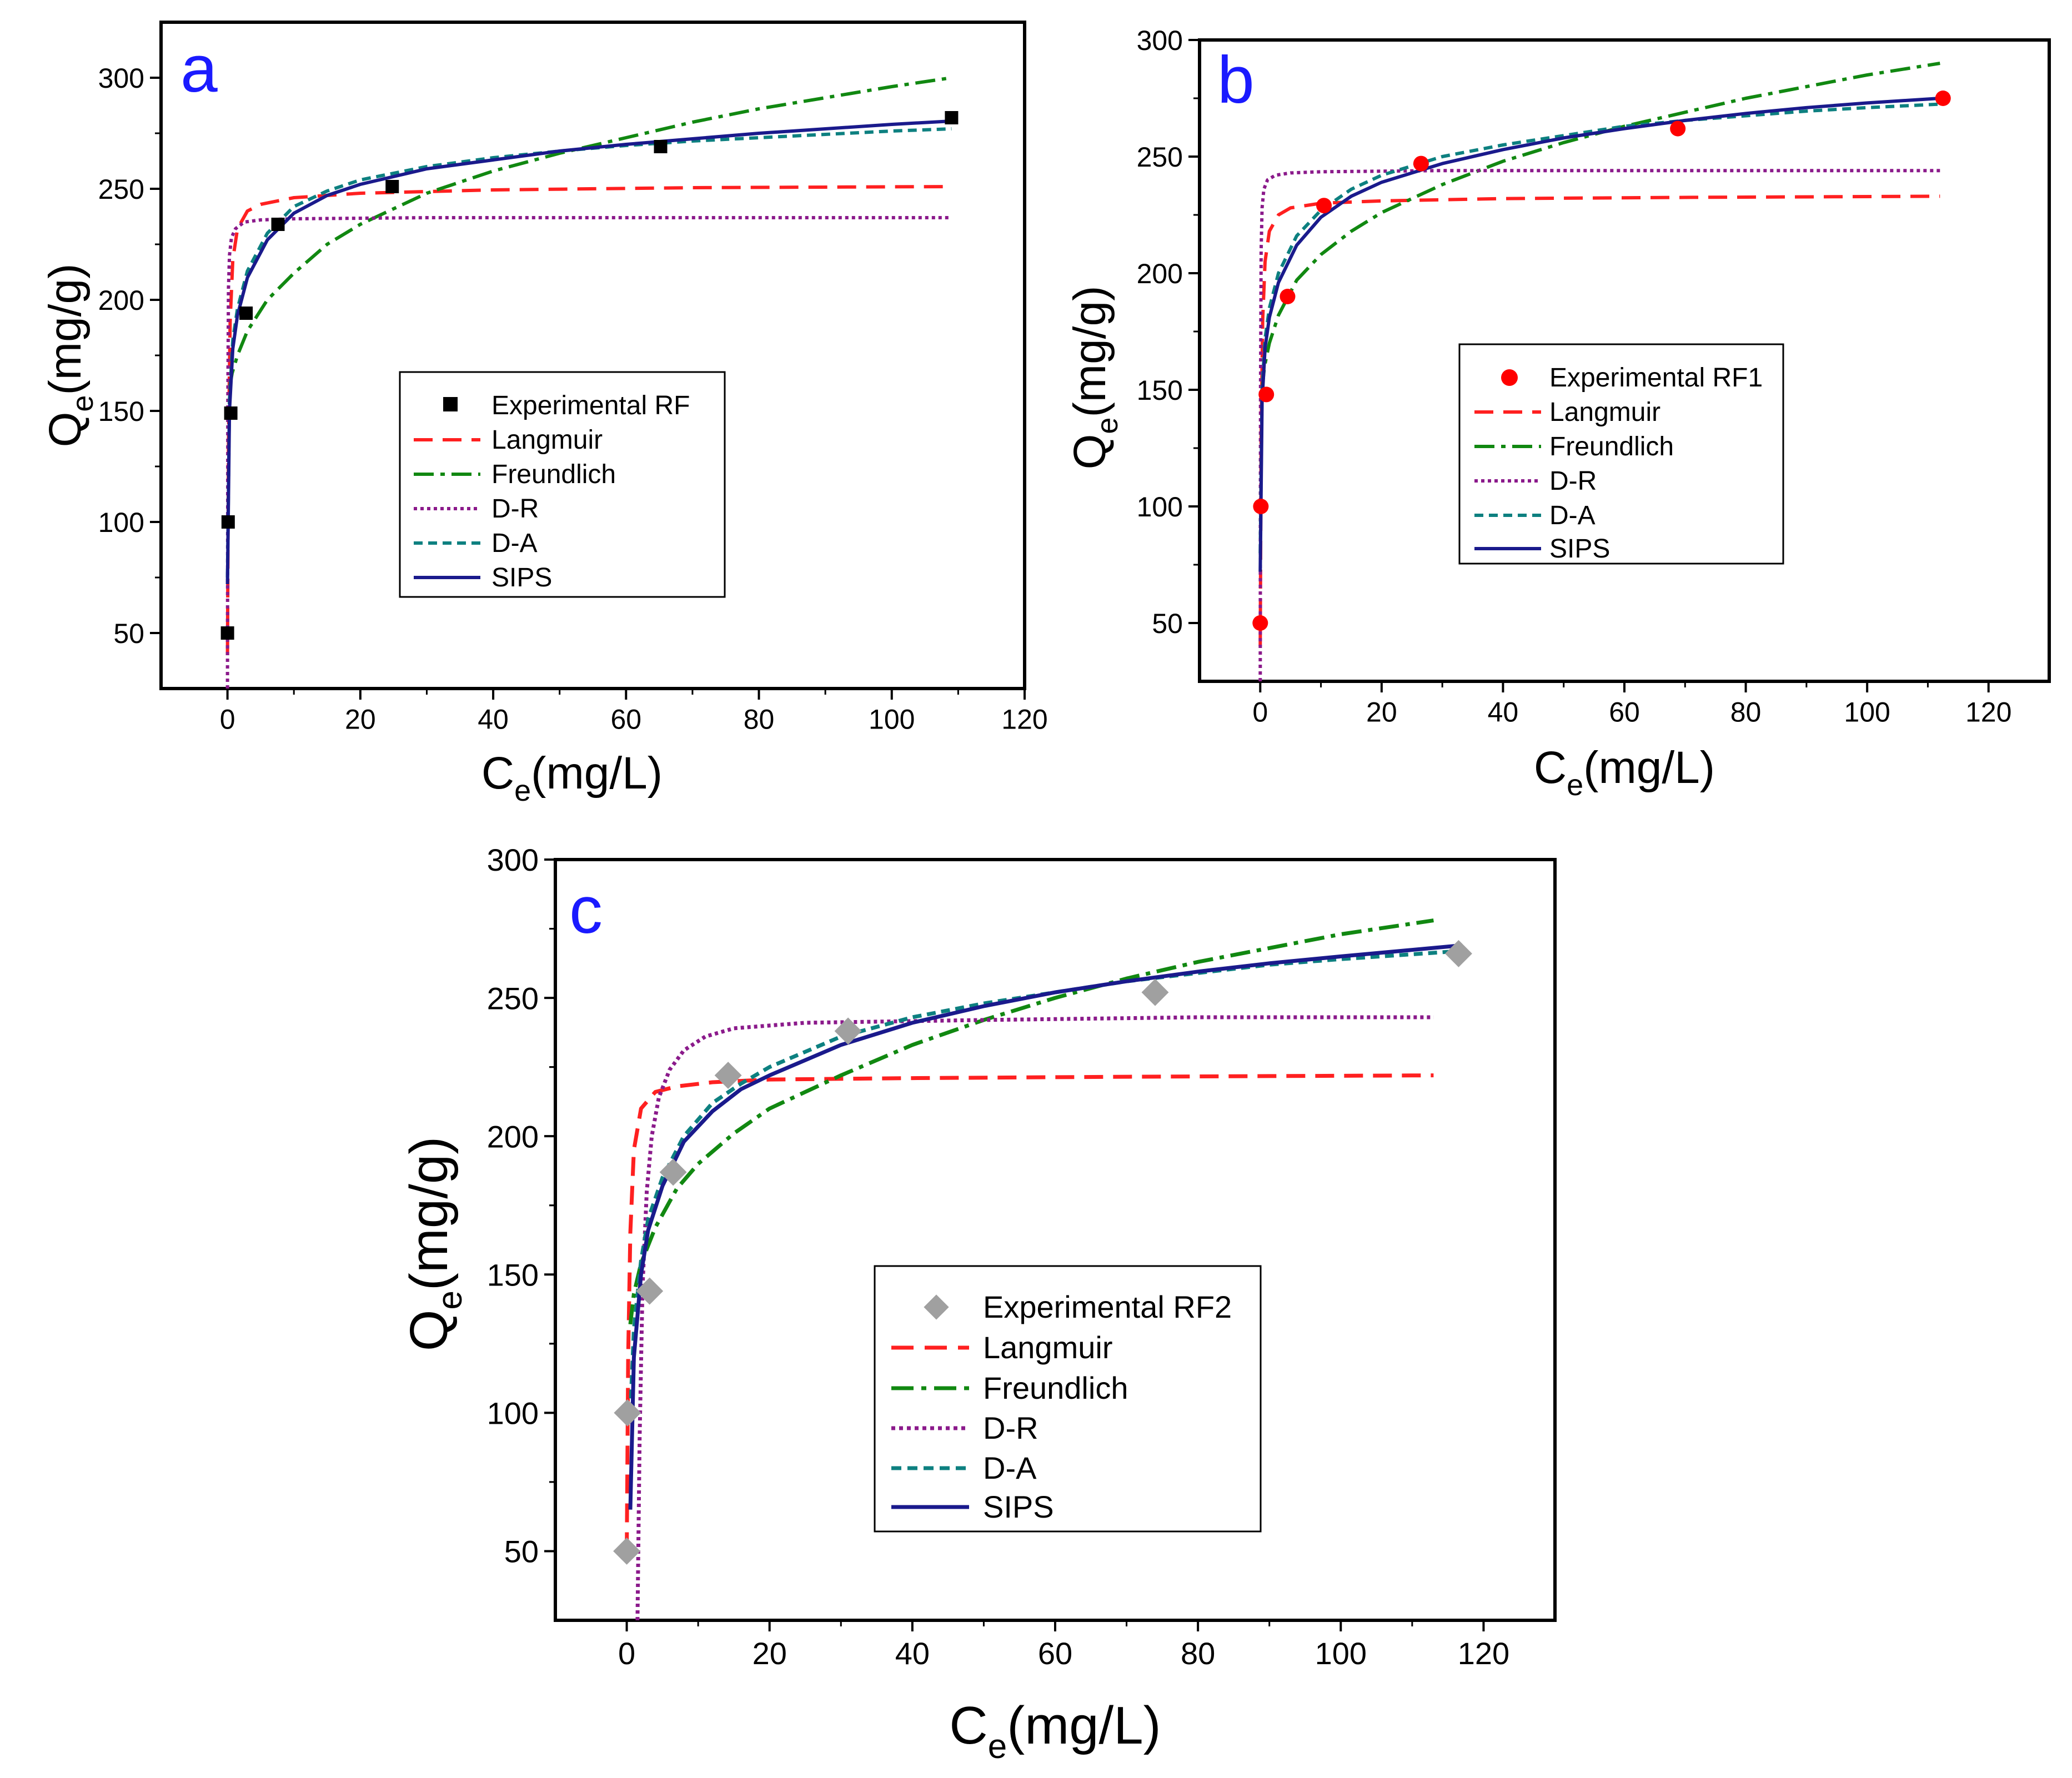 This screenshot has width=2072, height=1778. Describe the element at coordinates (199, 69) in the screenshot. I see `panel-letter: a` at that location.